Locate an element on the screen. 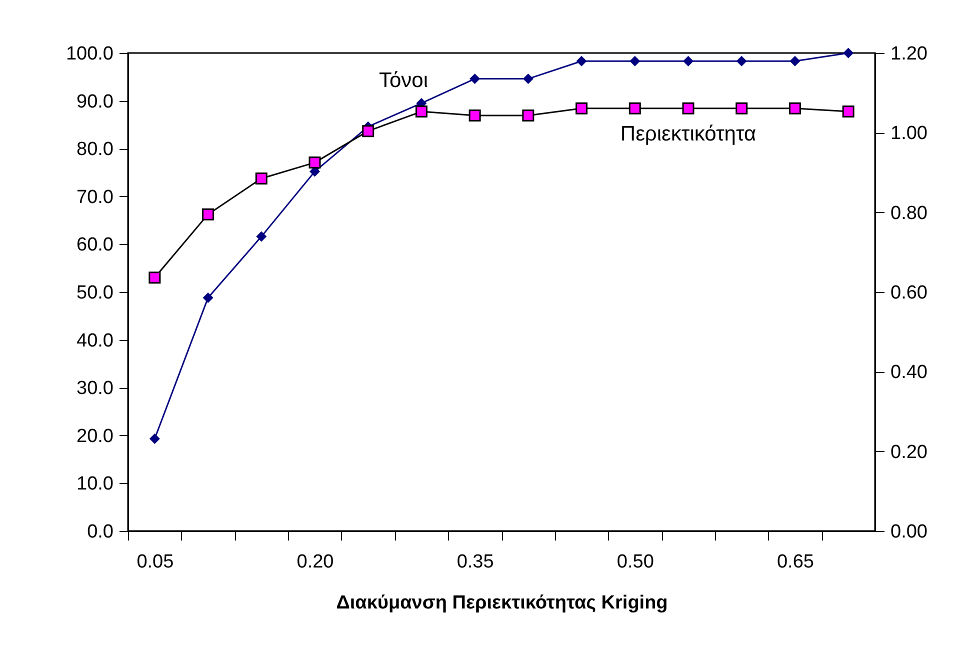 The height and width of the screenshot is (661, 970). y-tick-label: 40.0 is located at coordinates (95, 341).